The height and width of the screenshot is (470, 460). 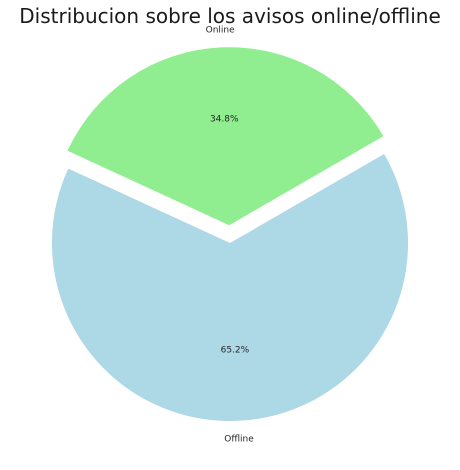 I want to click on percent-label-online: 34.8%, so click(x=224, y=120).